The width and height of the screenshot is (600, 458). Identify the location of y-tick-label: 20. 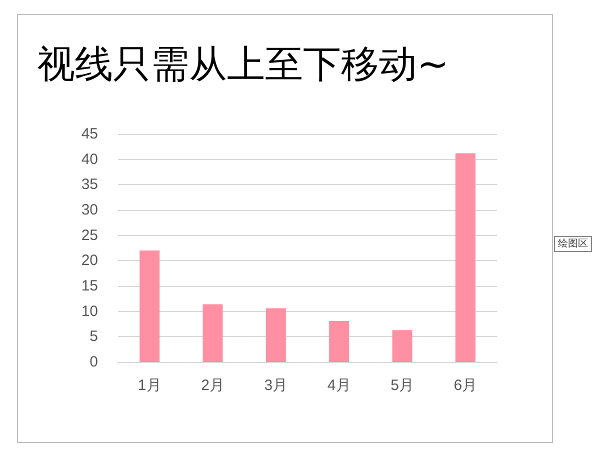
(89, 261).